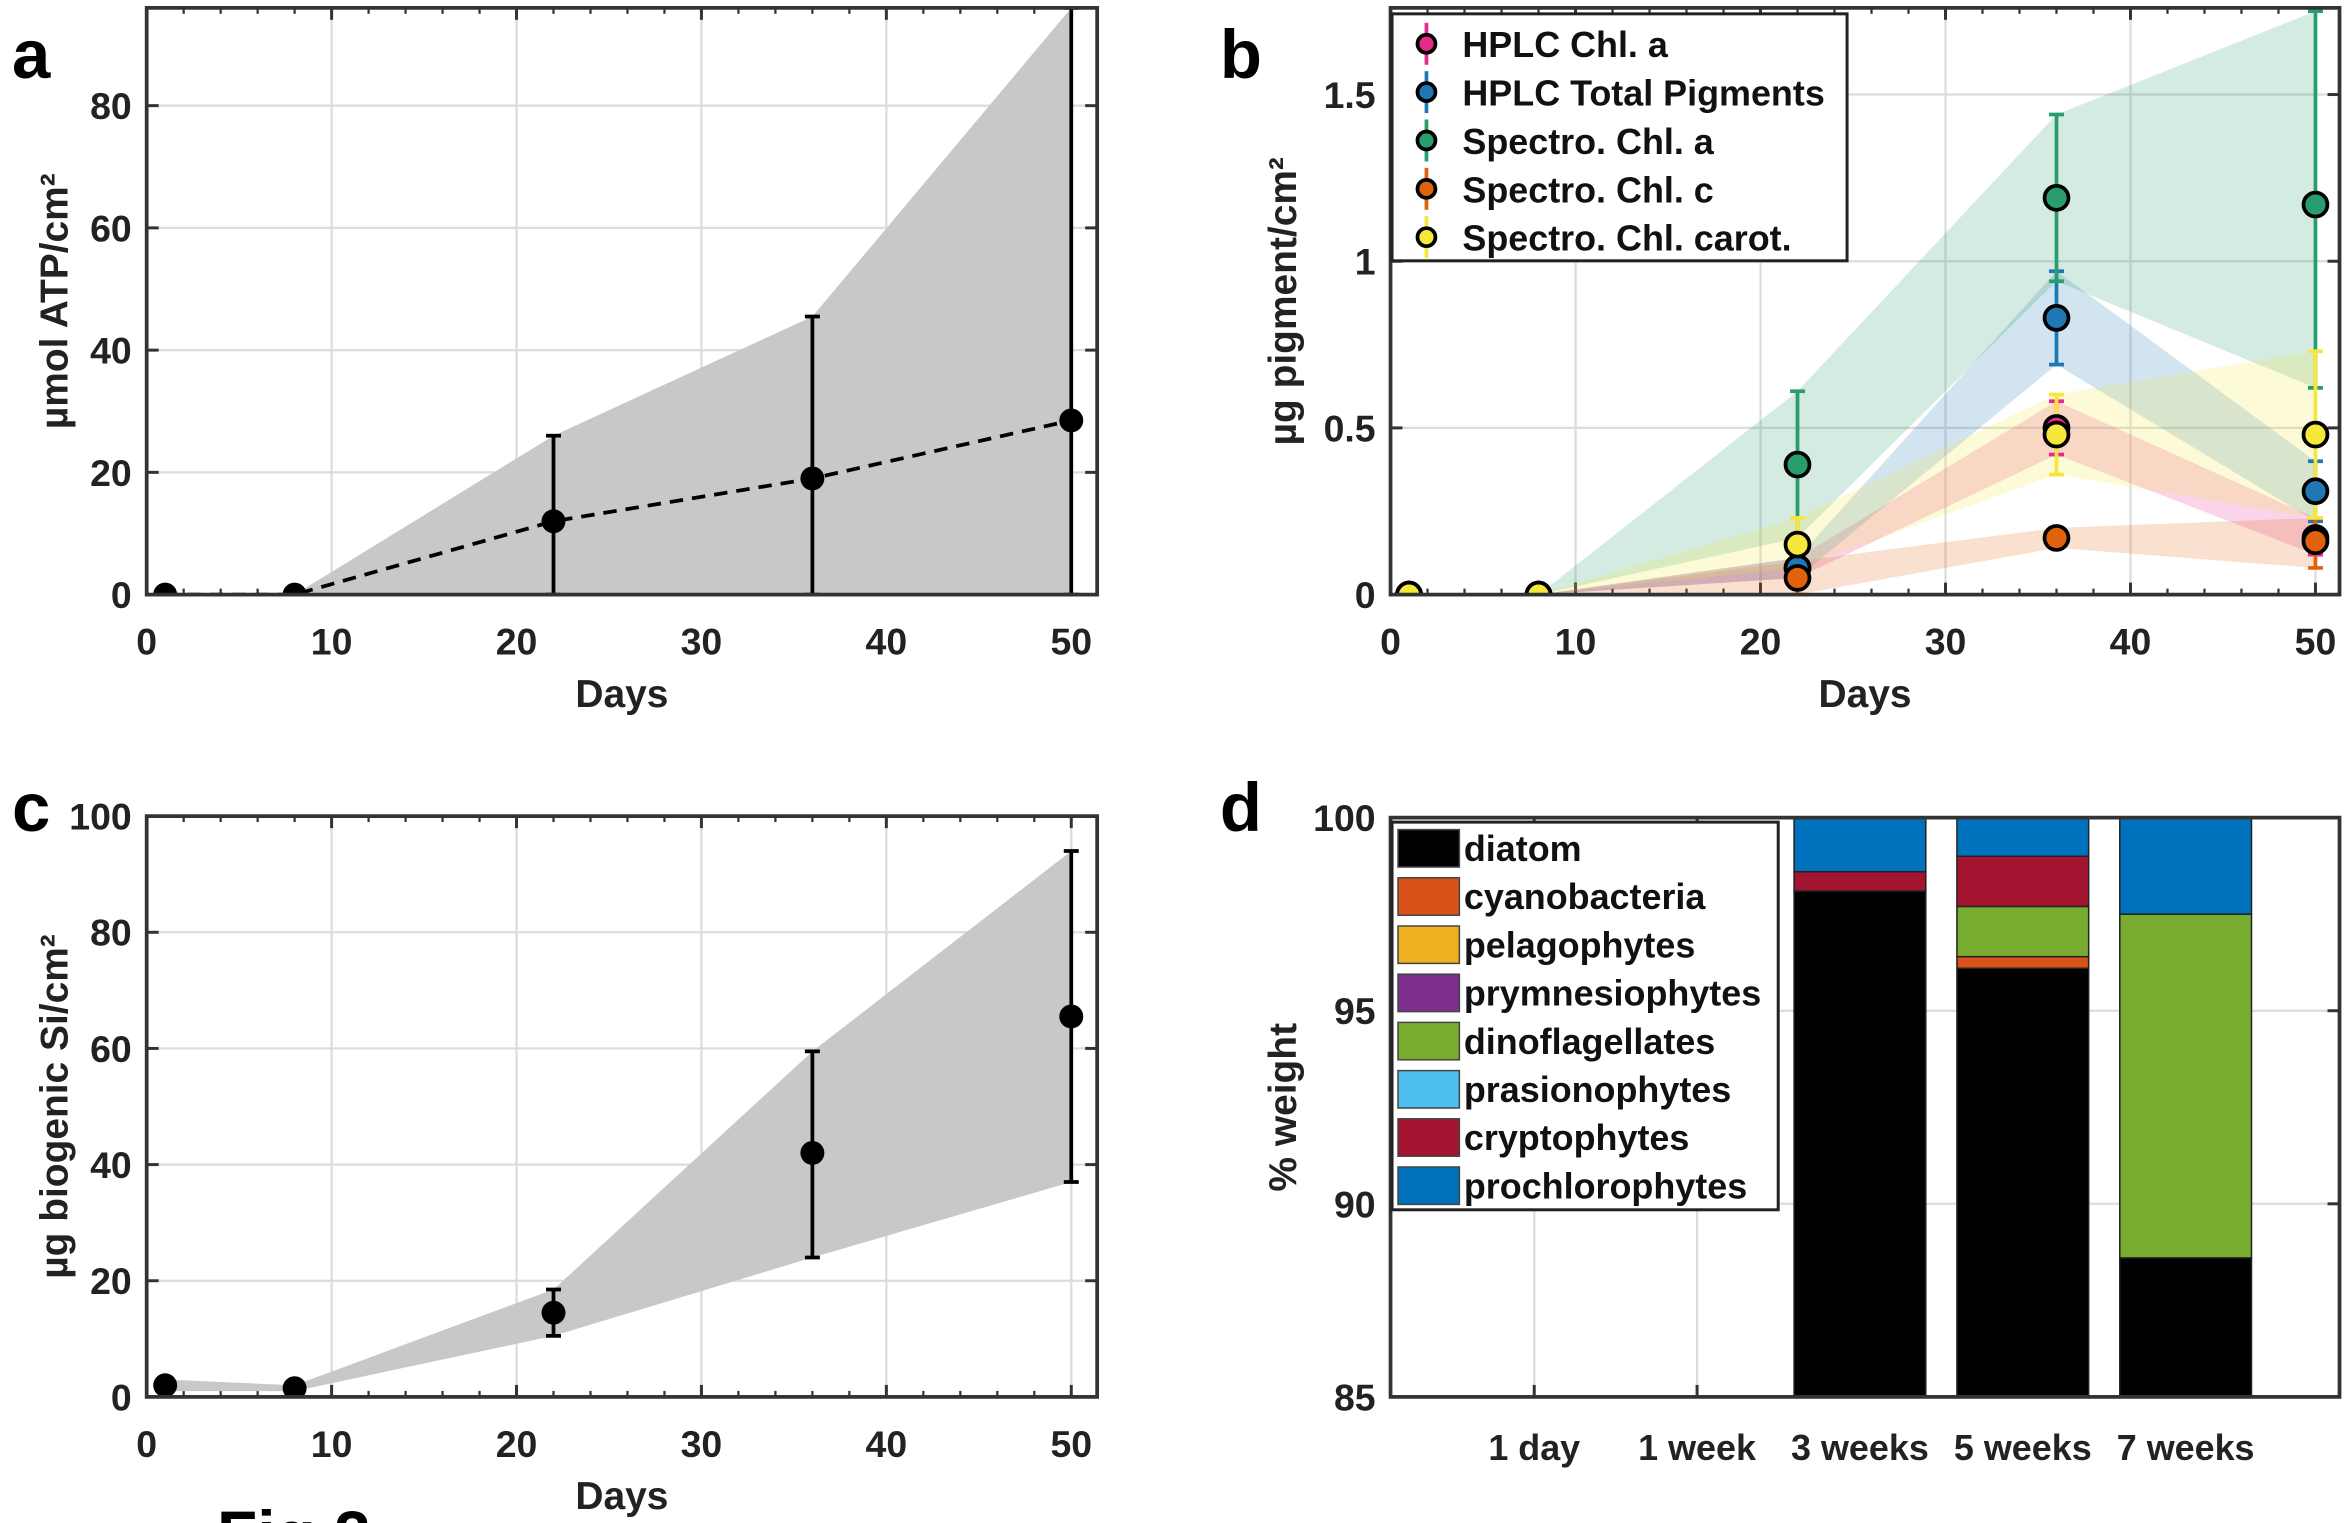 This screenshot has height=1523, width=2347. Describe the element at coordinates (31, 807) in the screenshot. I see `panel-letter: c` at that location.